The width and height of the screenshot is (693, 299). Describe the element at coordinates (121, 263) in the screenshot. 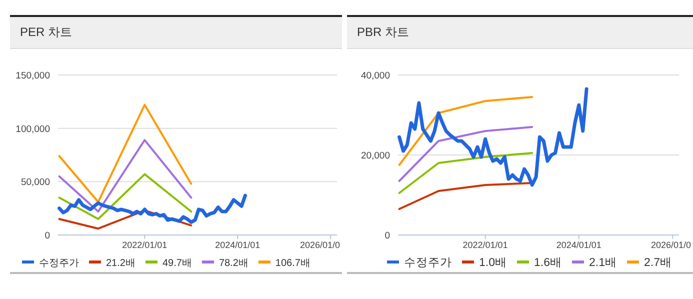

I see `legend-label: 21.2배` at that location.